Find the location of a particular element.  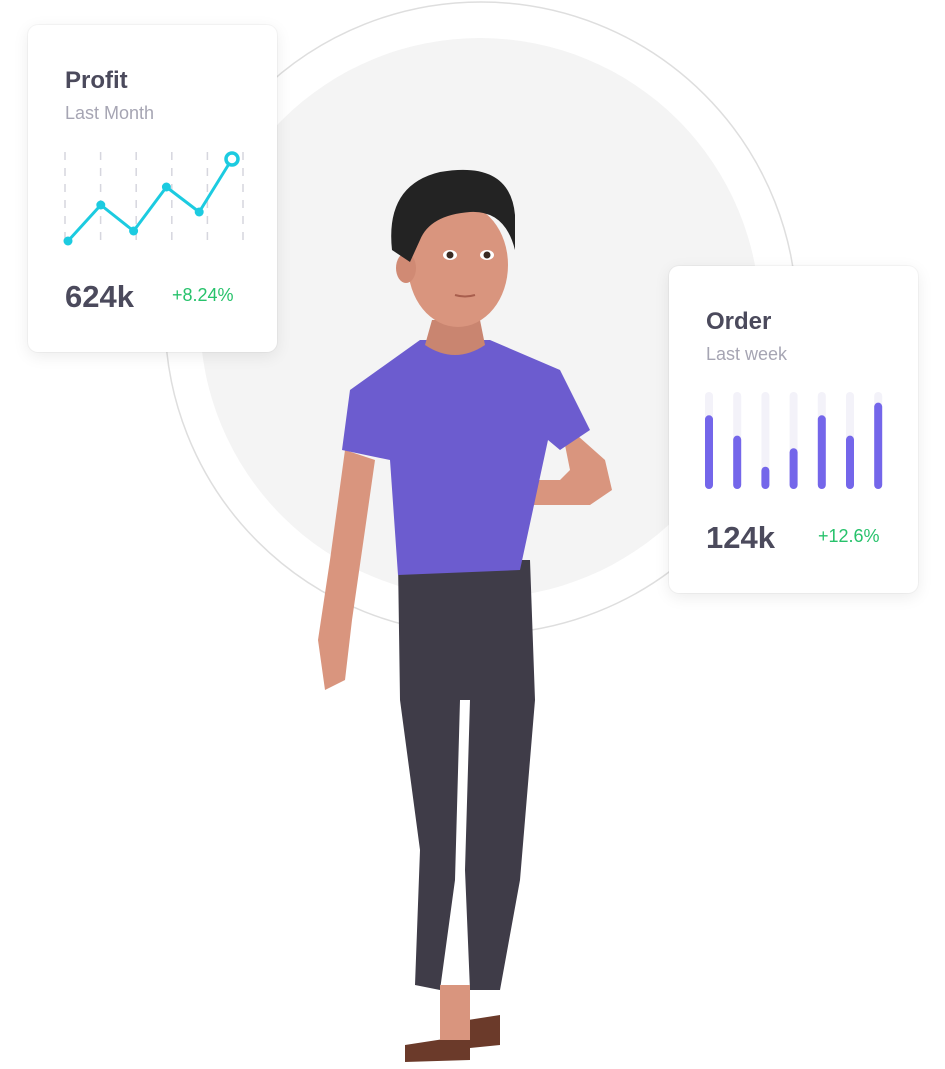

profit-card: Profit Last Month 624k +8.24% is located at coordinates (152, 188).